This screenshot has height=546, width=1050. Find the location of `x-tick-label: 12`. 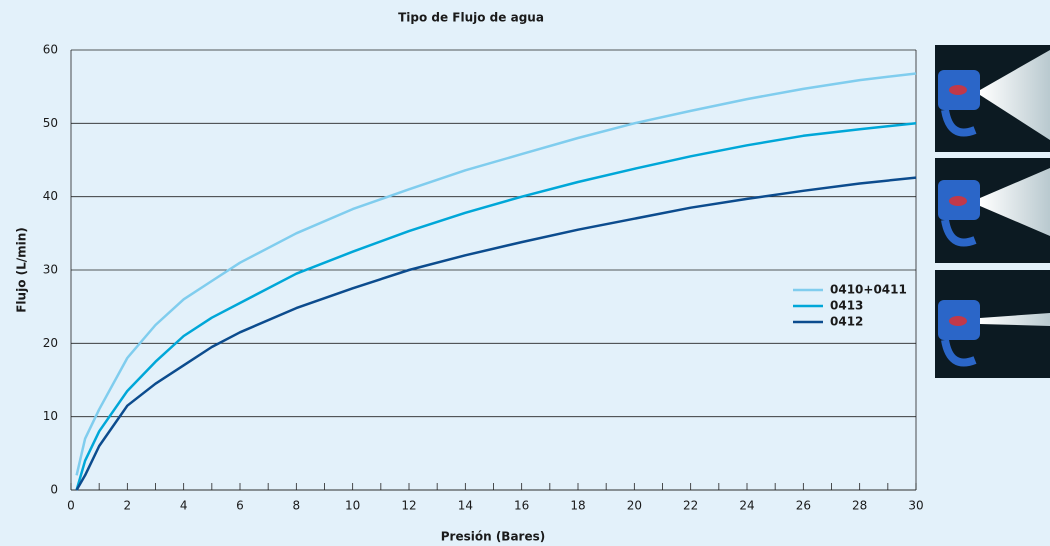

x-tick-label: 12 is located at coordinates (408, 506).